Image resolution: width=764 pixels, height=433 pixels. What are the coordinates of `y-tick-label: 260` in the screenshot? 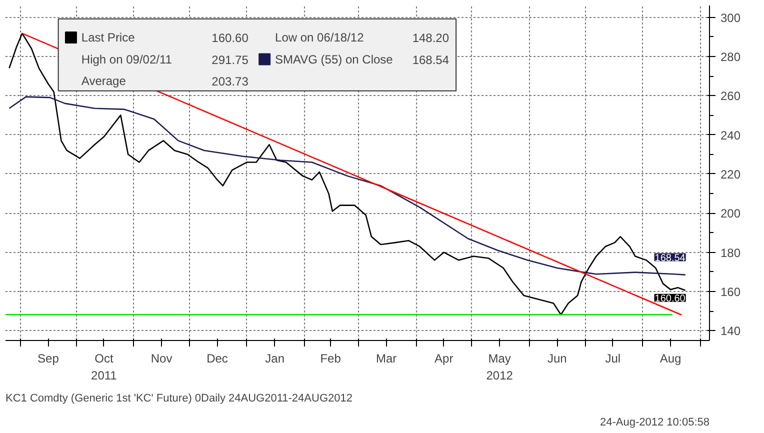 It's located at (730, 96).